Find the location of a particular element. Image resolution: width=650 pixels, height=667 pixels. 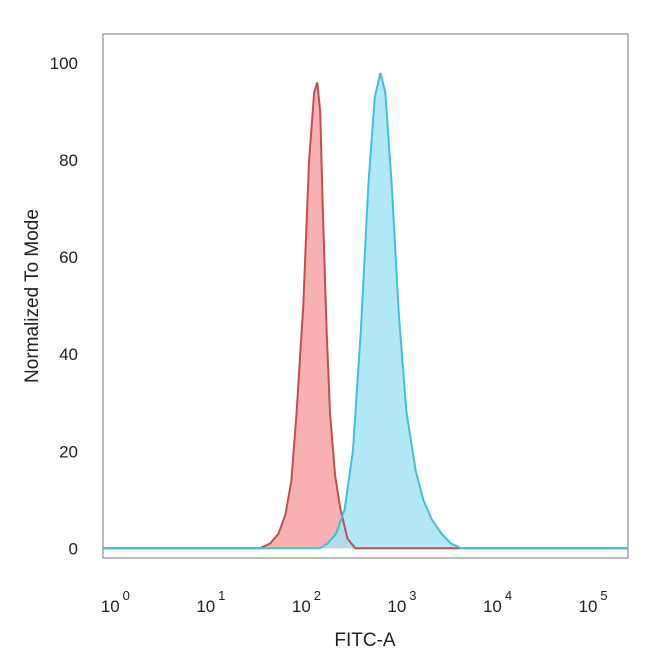

x-axis-label: FITC-A is located at coordinates (365, 640).